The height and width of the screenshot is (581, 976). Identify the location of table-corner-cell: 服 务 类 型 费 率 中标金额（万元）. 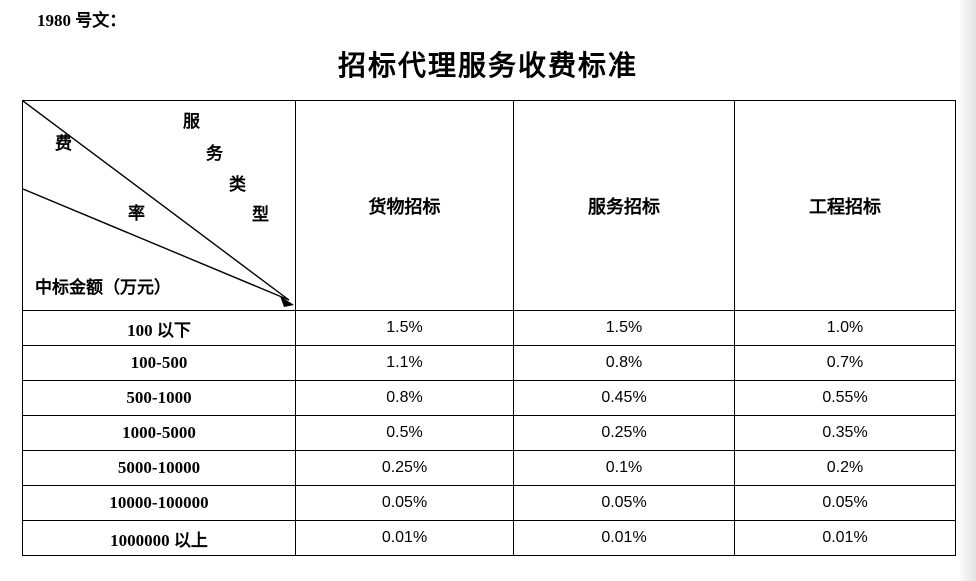
(159, 205).